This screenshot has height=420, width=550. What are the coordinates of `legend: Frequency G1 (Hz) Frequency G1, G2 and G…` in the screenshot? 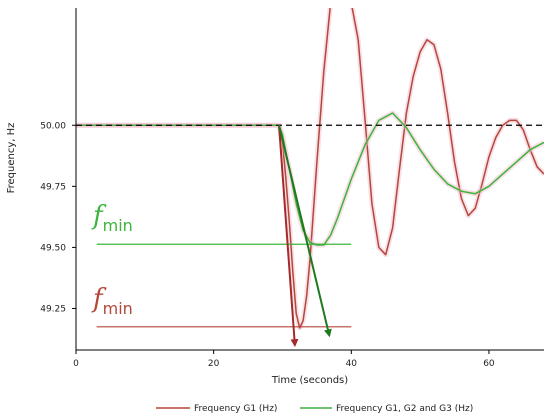 It's located at (314, 409).